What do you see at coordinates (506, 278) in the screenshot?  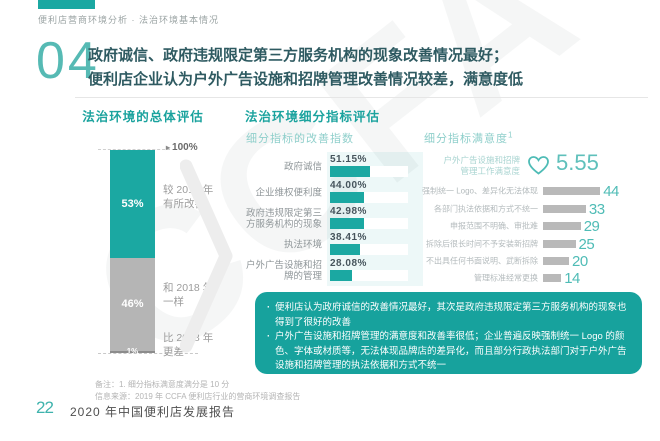 I see `satisfaction-row-label: 管理标准经常更换` at bounding box center [506, 278].